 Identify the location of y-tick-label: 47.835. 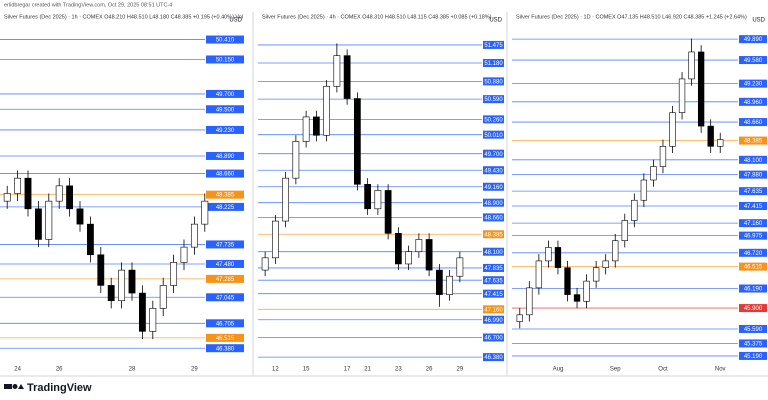
(493, 269).